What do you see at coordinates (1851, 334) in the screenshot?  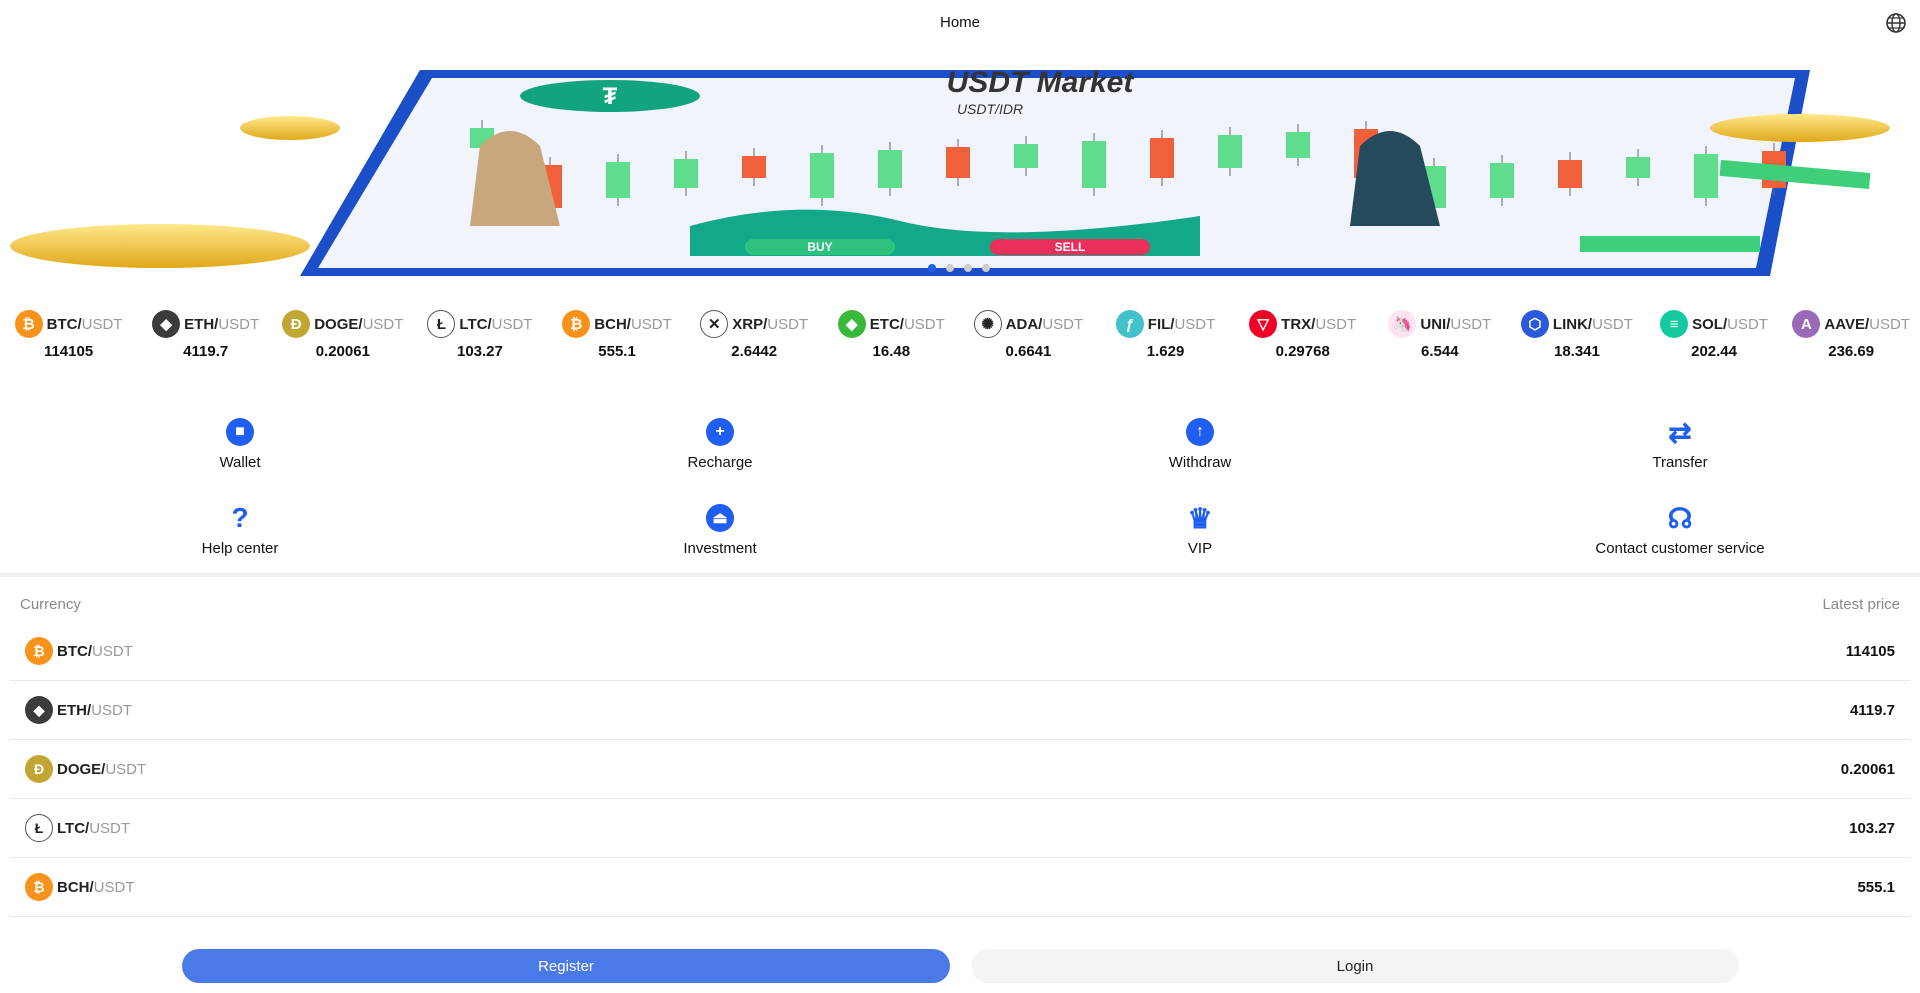 I see `ticker-item: A AAVE/USDT 236.69` at bounding box center [1851, 334].